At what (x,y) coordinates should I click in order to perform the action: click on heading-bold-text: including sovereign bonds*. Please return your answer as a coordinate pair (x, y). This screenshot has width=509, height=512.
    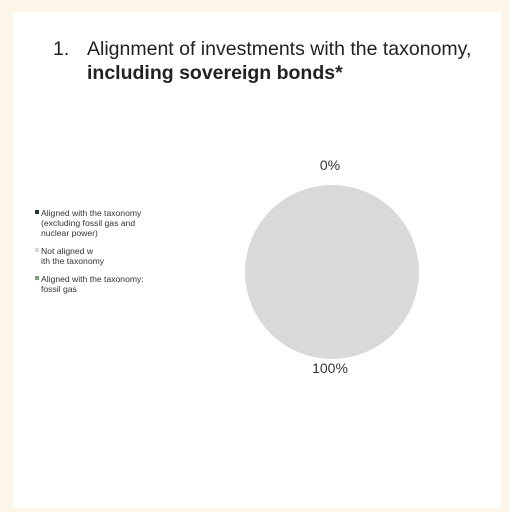
    Looking at the image, I should click on (215, 73).